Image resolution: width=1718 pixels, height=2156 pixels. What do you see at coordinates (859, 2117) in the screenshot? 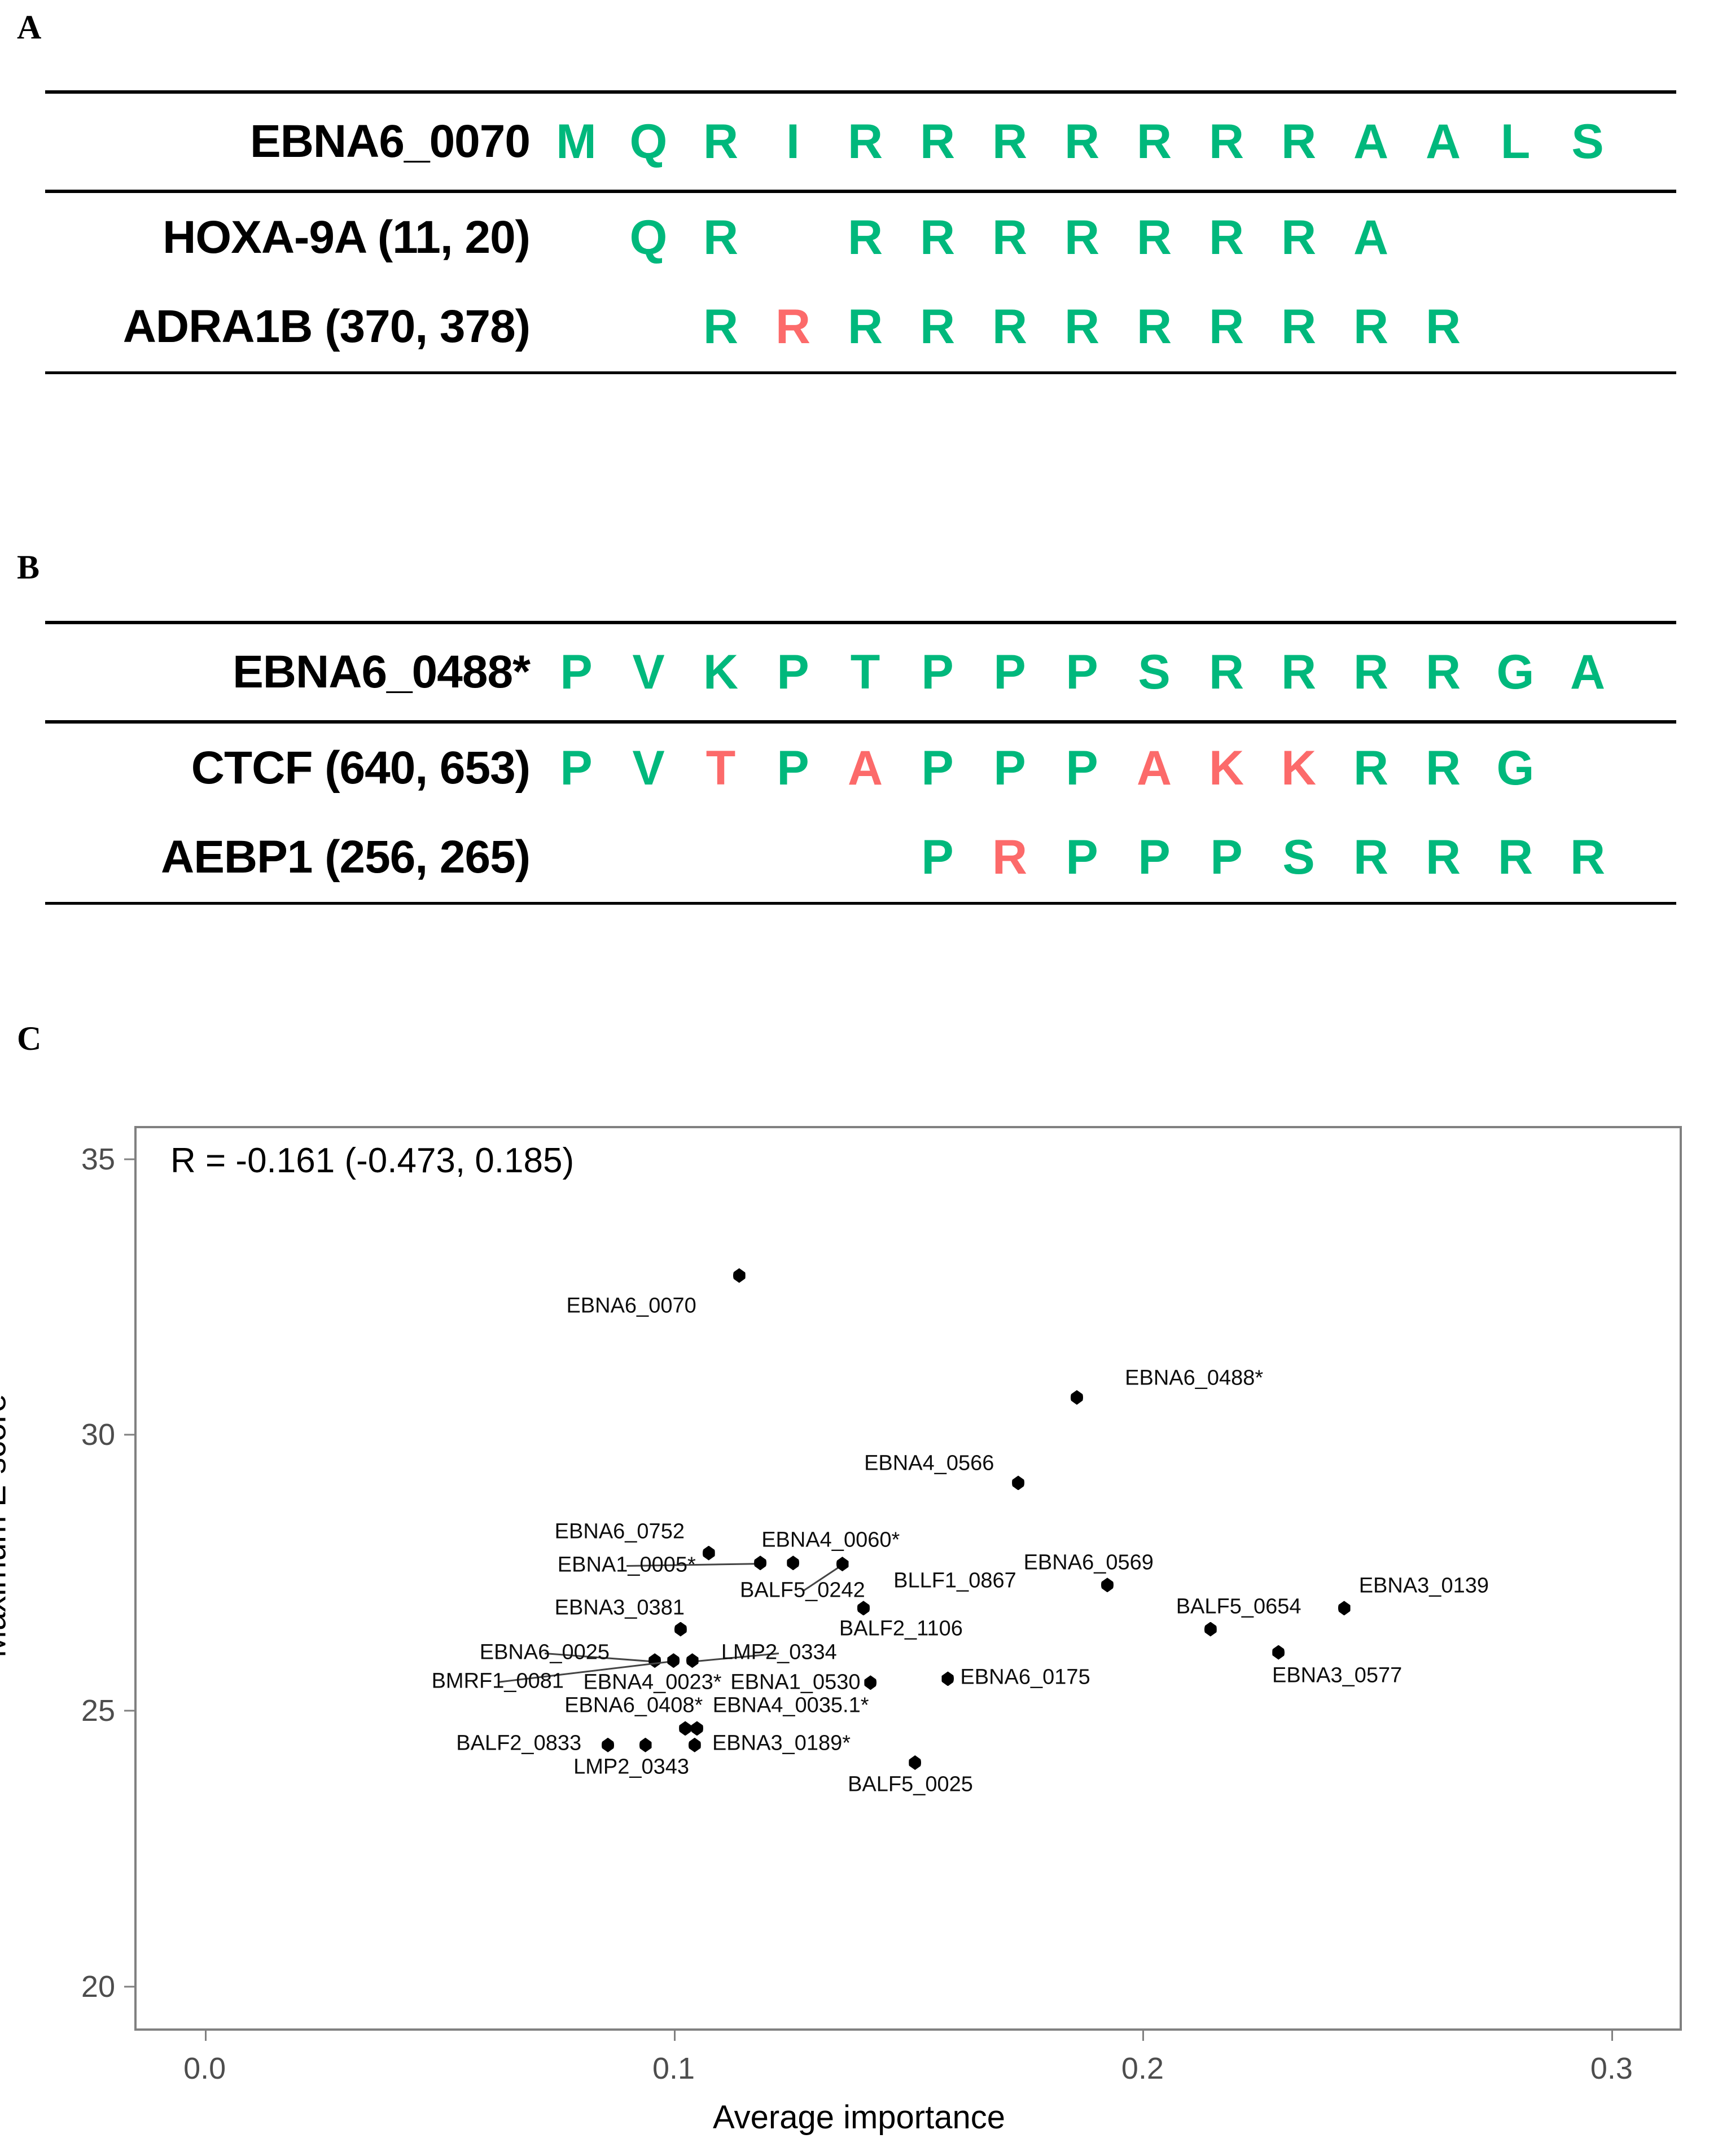
I see `x-axis-title: Average importance` at bounding box center [859, 2117].